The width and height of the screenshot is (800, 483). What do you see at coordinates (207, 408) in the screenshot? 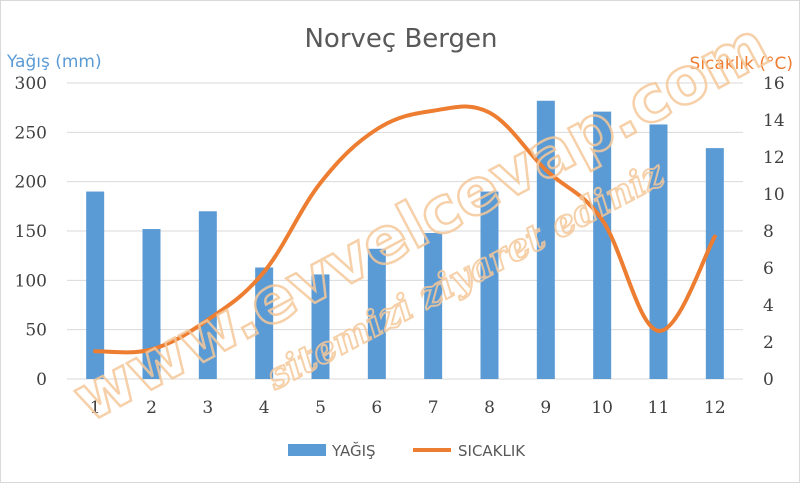
I see `x-tick-label: 3` at bounding box center [207, 408].